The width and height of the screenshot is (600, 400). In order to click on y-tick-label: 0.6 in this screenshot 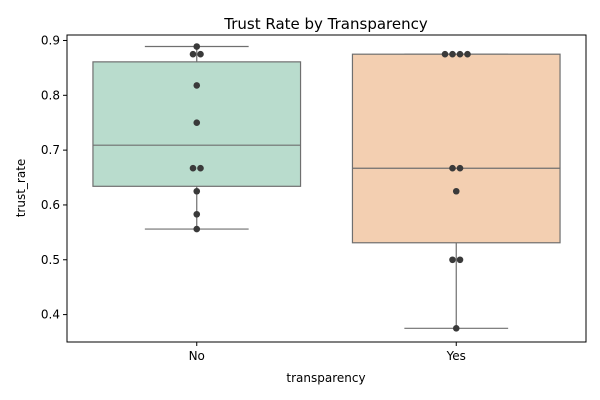, I will do `click(50, 205)`.